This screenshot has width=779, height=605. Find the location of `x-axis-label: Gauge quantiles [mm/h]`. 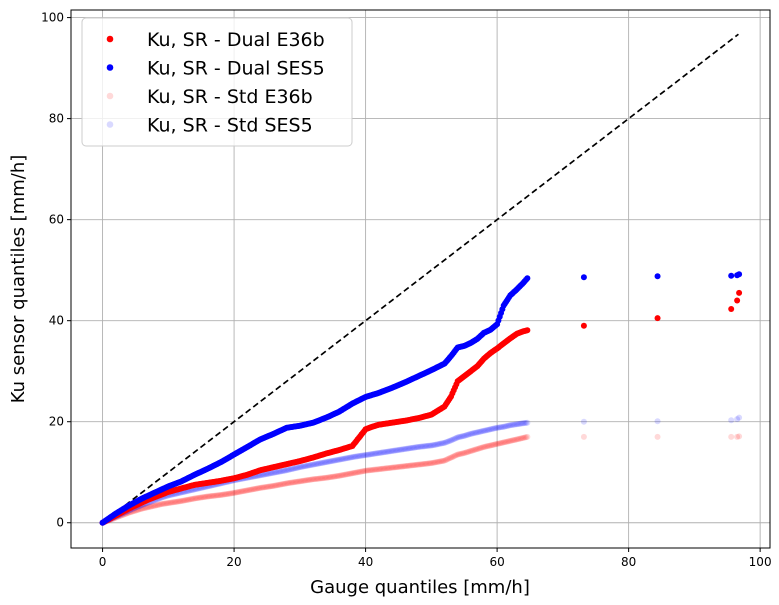

x-axis-label: Gauge quantiles [mm/h] is located at coordinates (420, 587).